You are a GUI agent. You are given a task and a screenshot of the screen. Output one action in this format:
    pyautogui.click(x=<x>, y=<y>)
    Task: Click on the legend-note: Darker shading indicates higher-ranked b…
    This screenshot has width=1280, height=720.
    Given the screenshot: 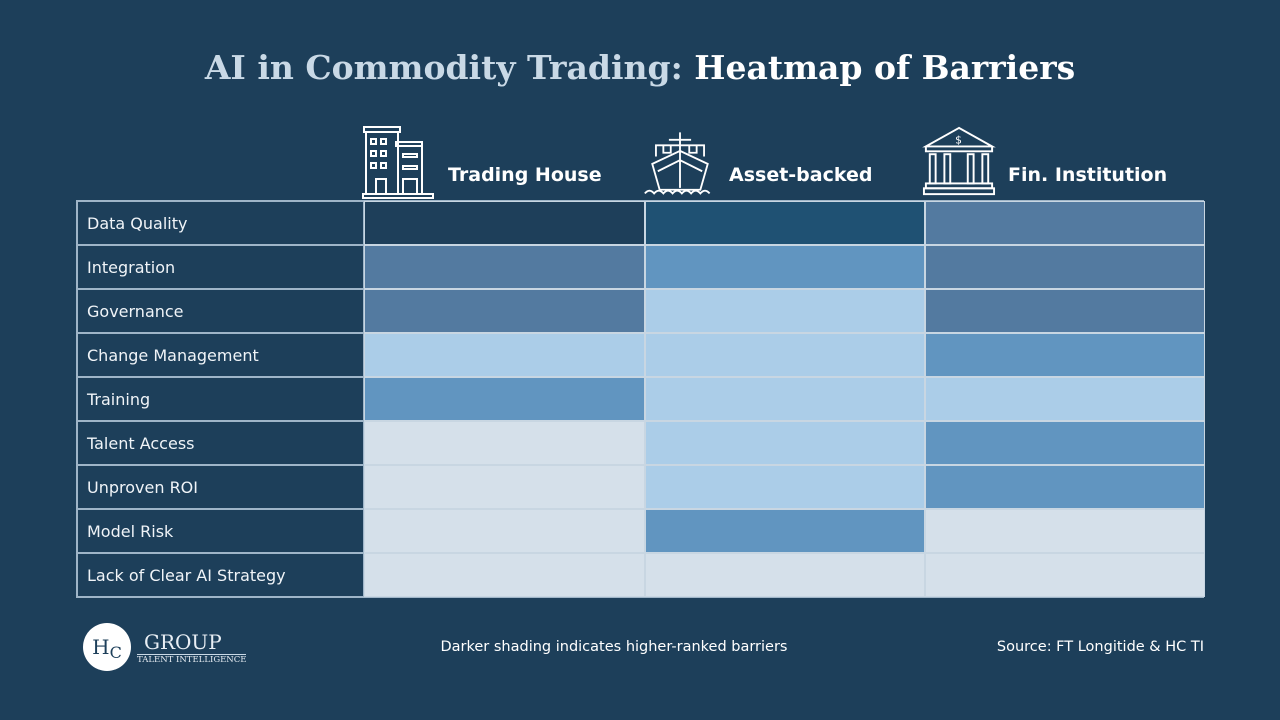 What is the action you would take?
    pyautogui.click(x=614, y=647)
    